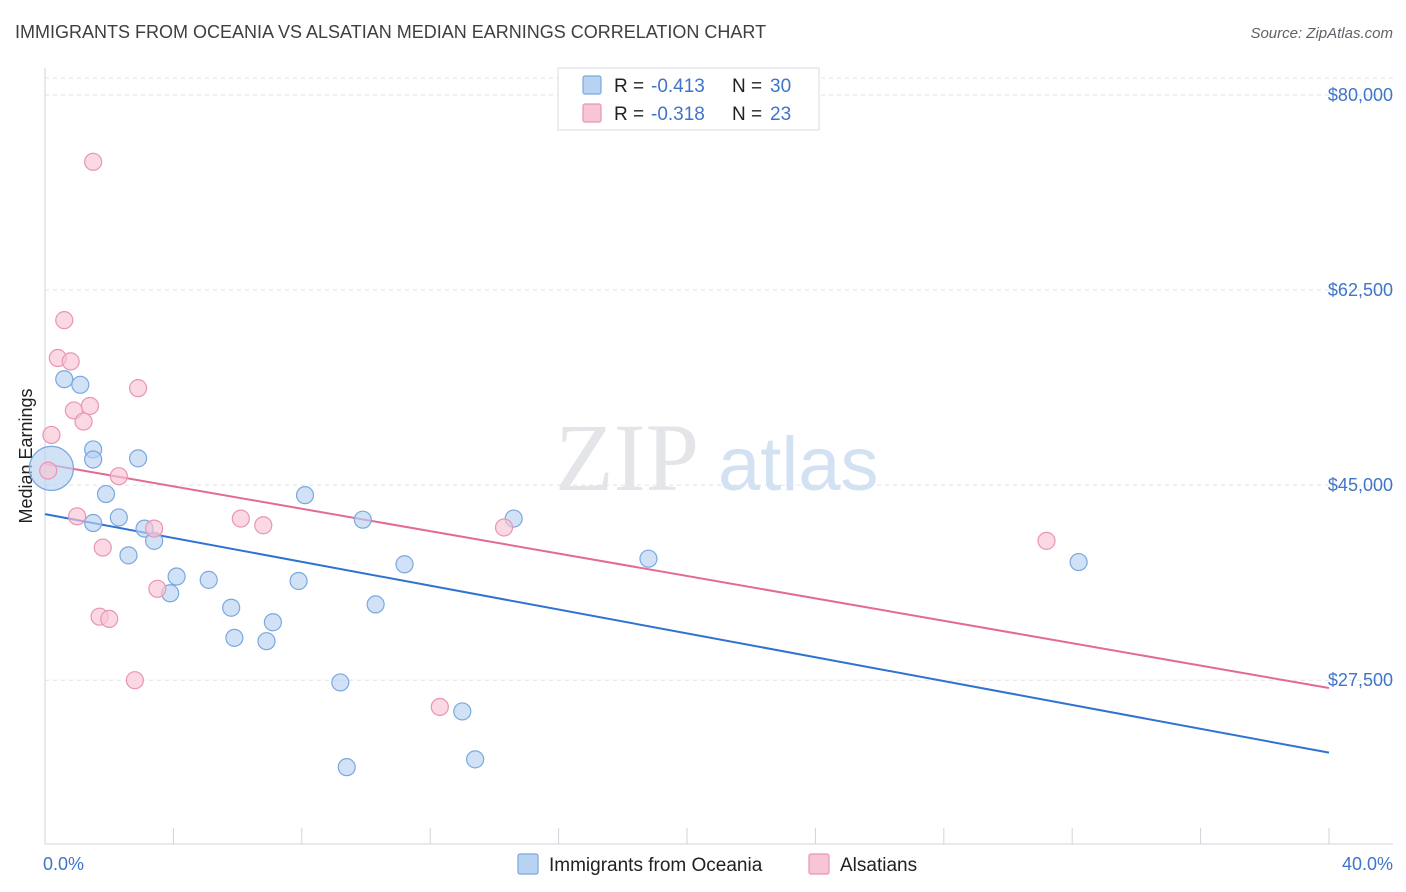 This screenshot has width=1406, height=892. I want to click on x-tick-label-min: 0.0%, so click(63, 864).